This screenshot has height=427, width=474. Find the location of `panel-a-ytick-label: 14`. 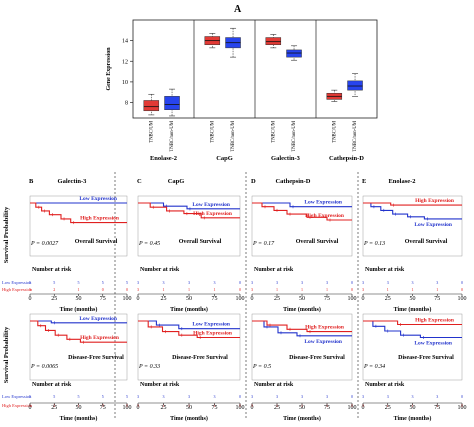

panel-a-ytick-label: 14 is located at coordinates (125, 42).